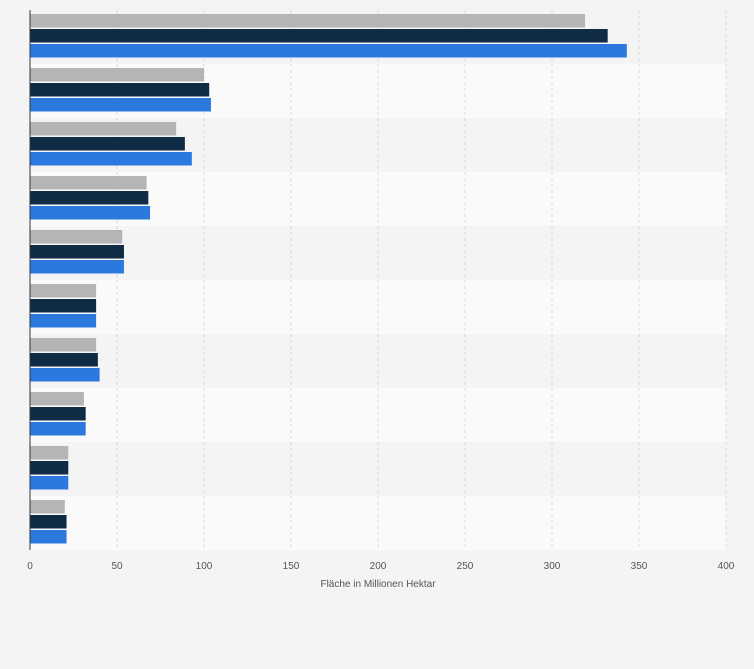 This screenshot has width=754, height=669. What do you see at coordinates (639, 566) in the screenshot?
I see `x-tick-label: 350` at bounding box center [639, 566].